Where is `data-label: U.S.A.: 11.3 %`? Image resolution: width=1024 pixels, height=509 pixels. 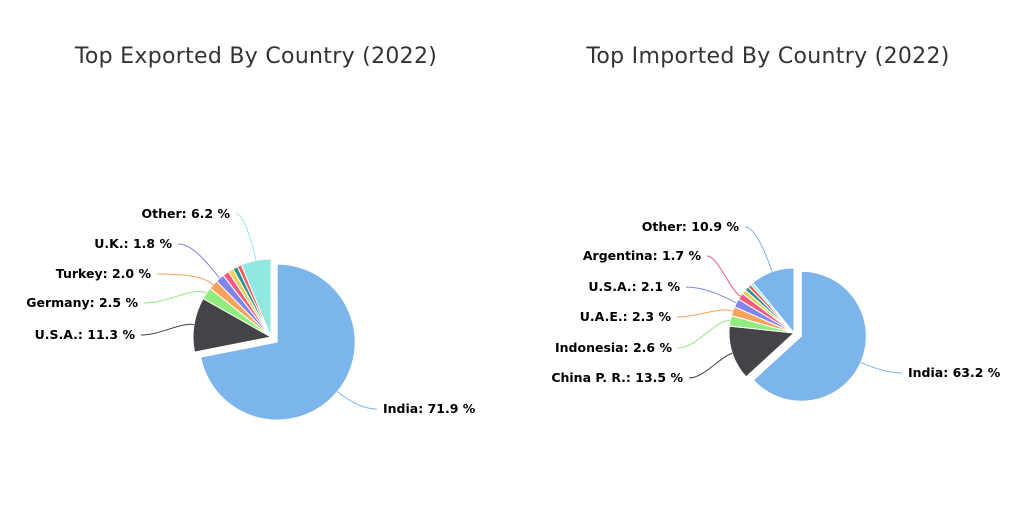 data-label: U.S.A.: 11.3 % is located at coordinates (85, 334).